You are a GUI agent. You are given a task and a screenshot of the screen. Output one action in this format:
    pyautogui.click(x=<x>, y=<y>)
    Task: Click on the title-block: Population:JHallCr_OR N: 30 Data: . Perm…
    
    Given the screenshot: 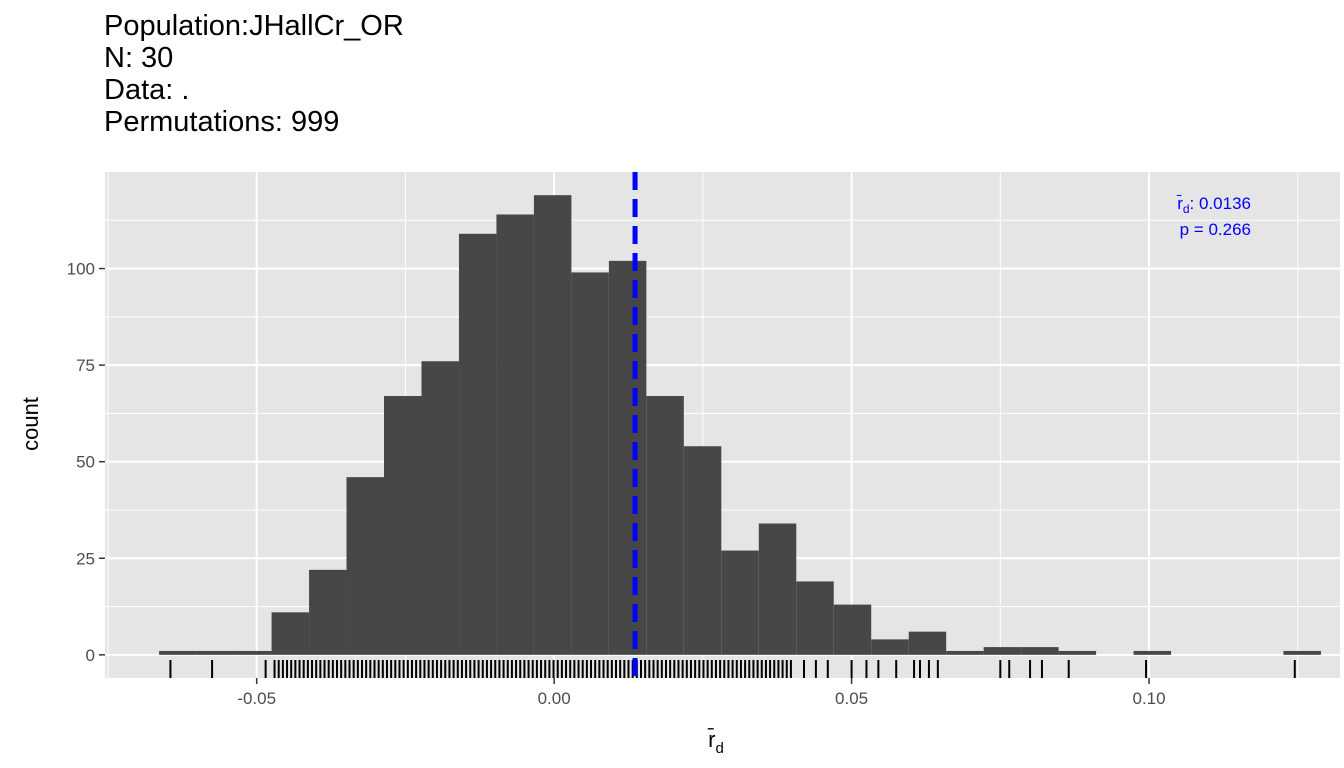 What is the action you would take?
    pyautogui.click(x=254, y=74)
    